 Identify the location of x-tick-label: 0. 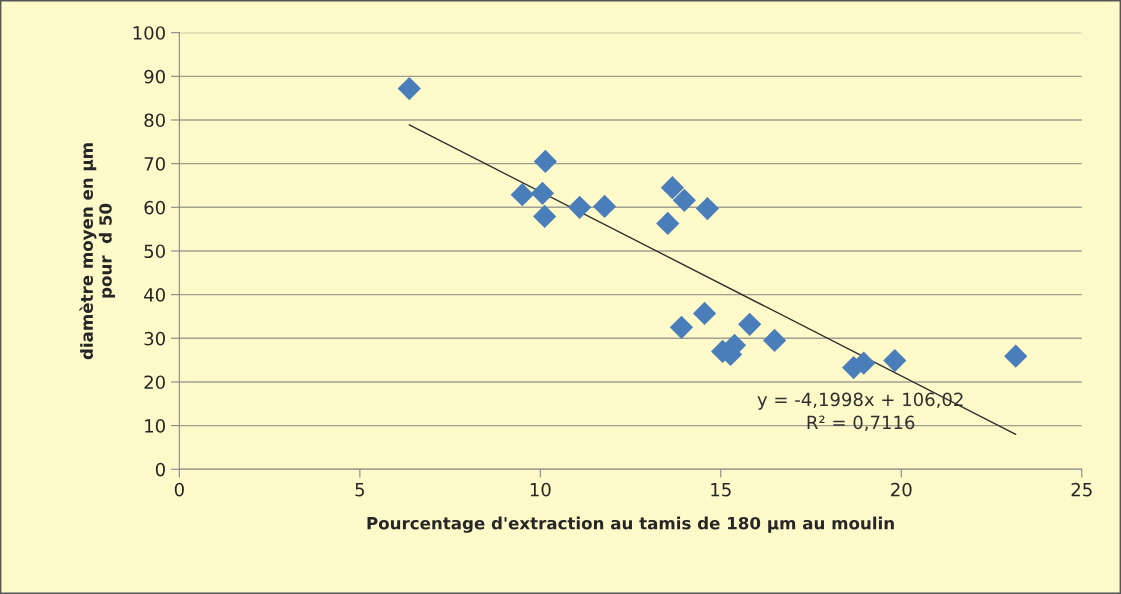
(179, 489).